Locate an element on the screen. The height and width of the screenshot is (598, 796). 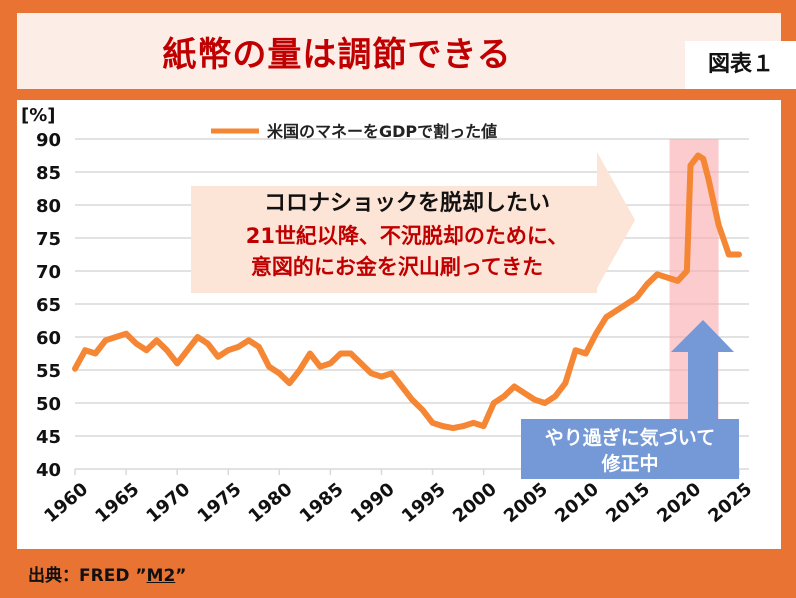
x-tick-label: 1990 is located at coordinates (373, 503).